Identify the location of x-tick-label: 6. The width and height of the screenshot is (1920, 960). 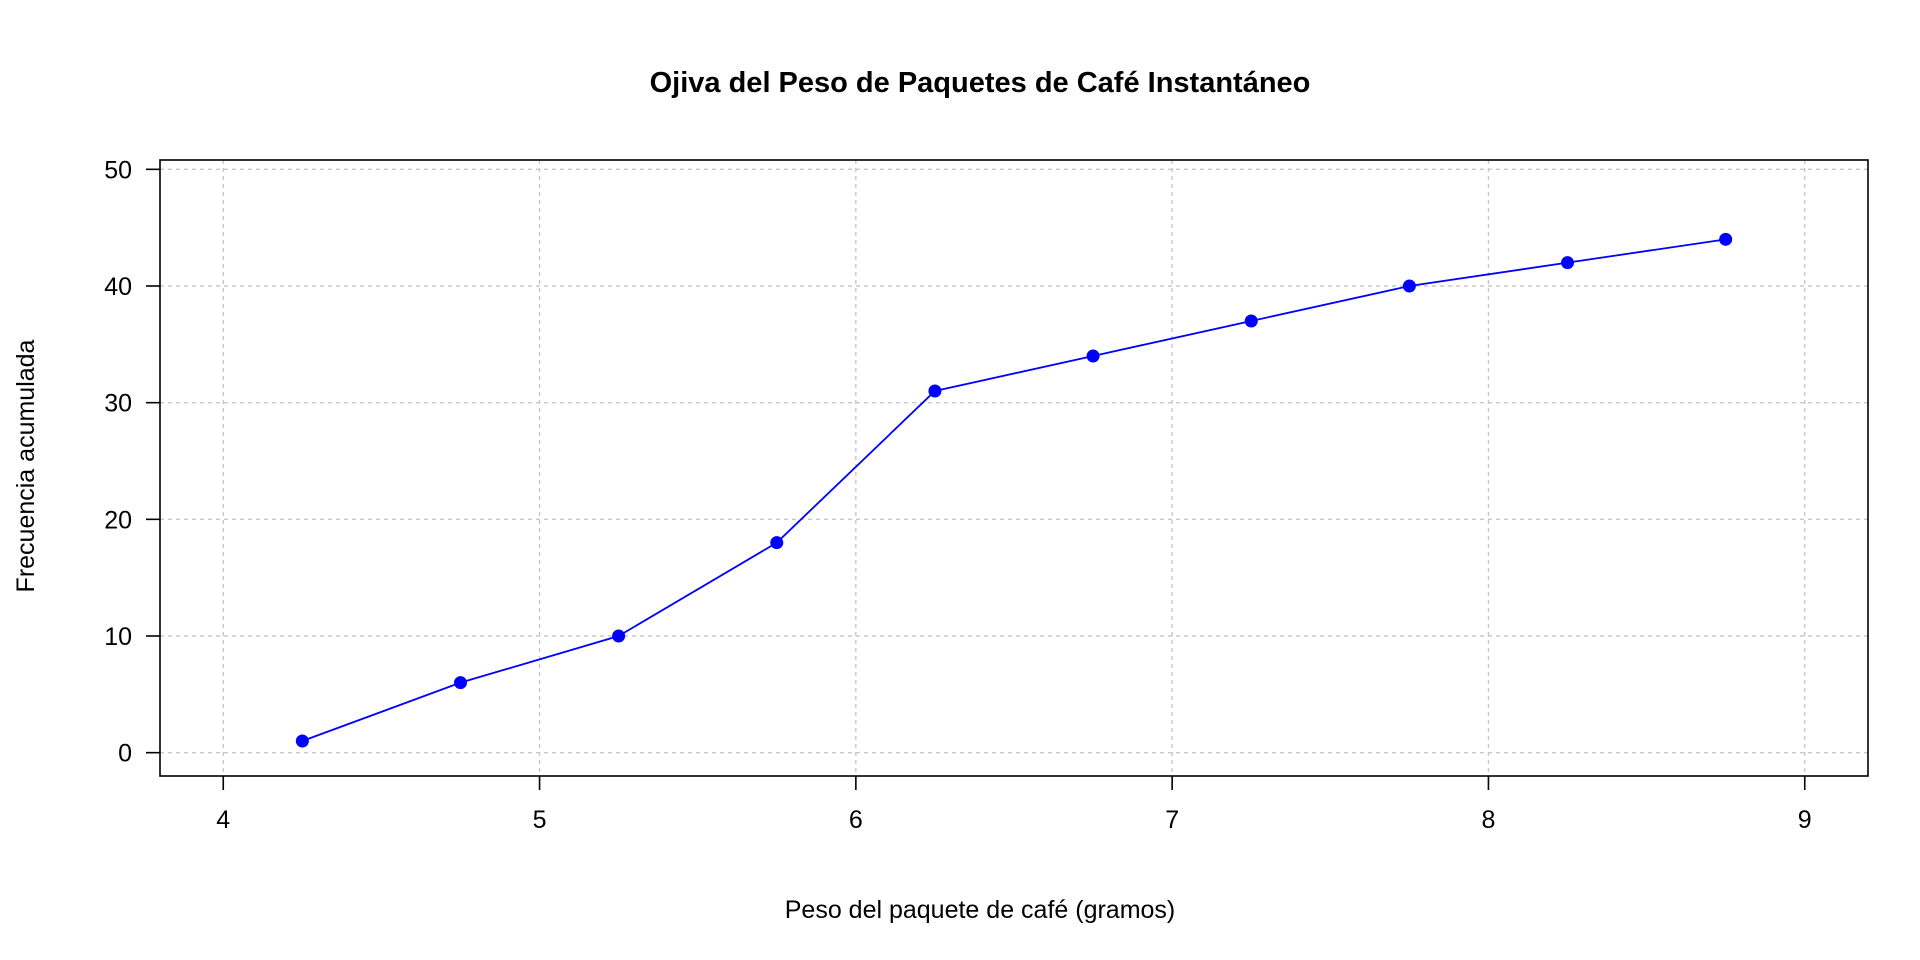
(856, 820).